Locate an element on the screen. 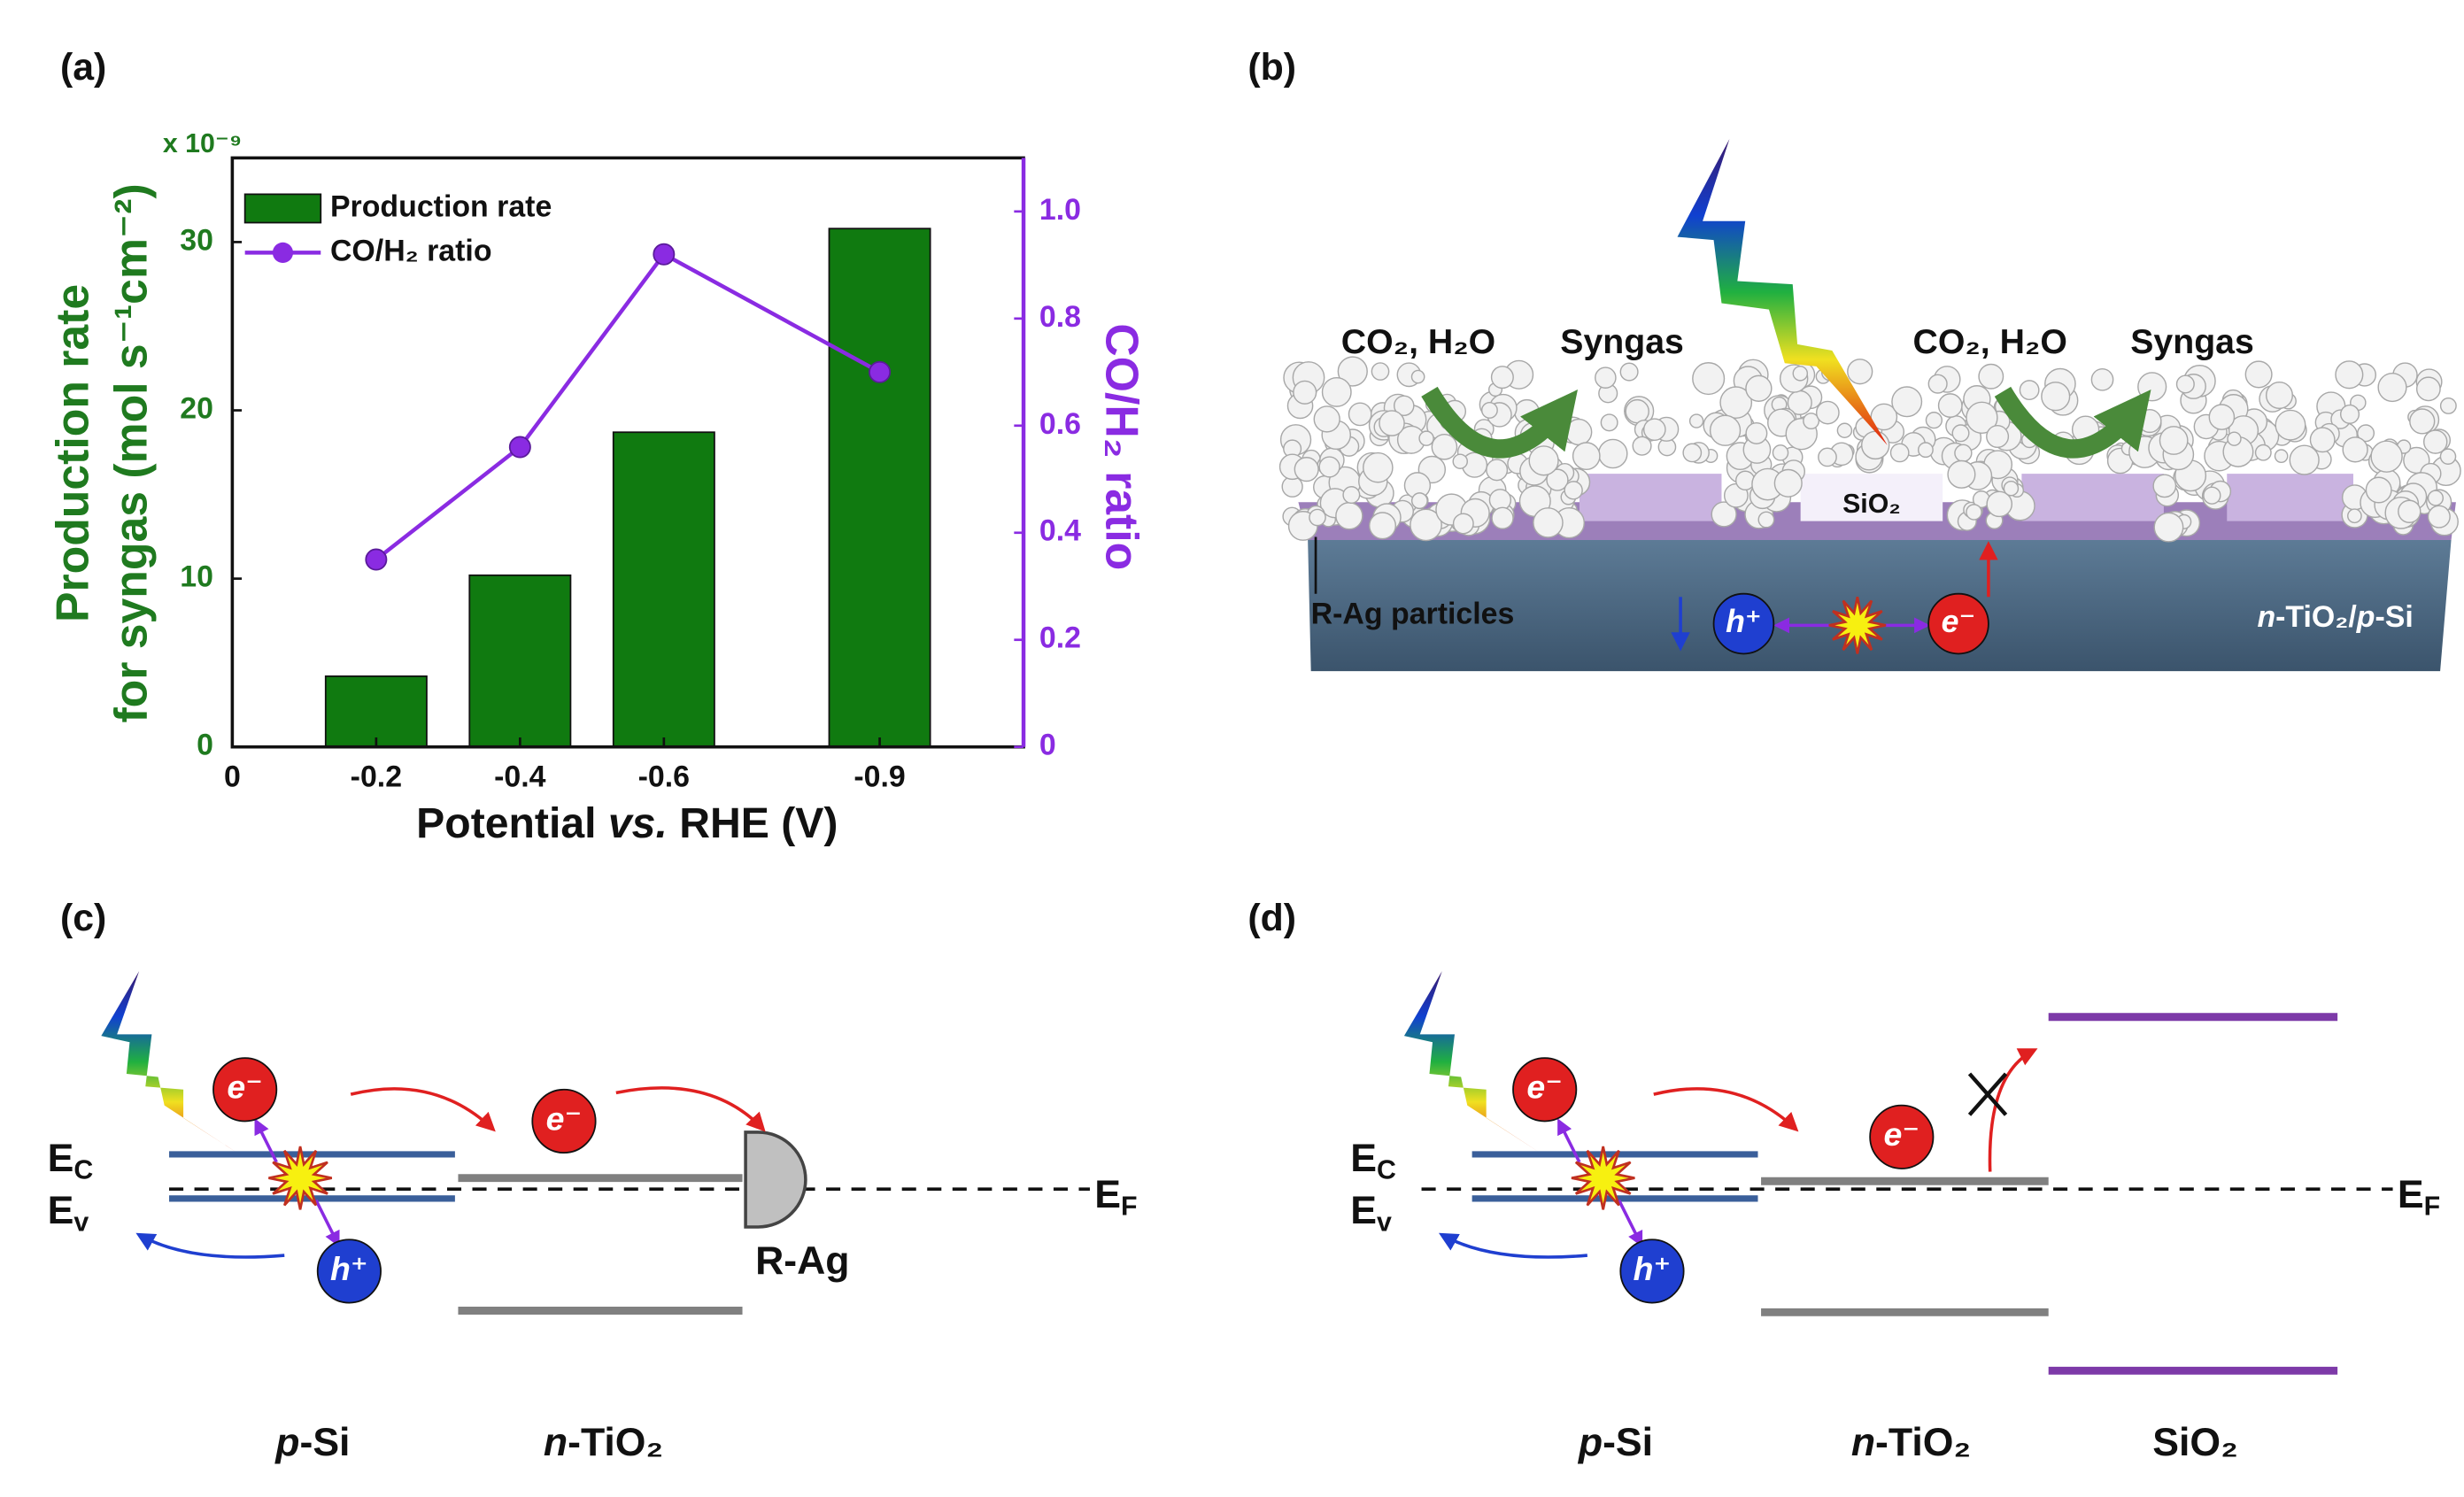 This screenshot has width=2464, height=1497. y2-tick-label: 0.8 is located at coordinates (1060, 317).